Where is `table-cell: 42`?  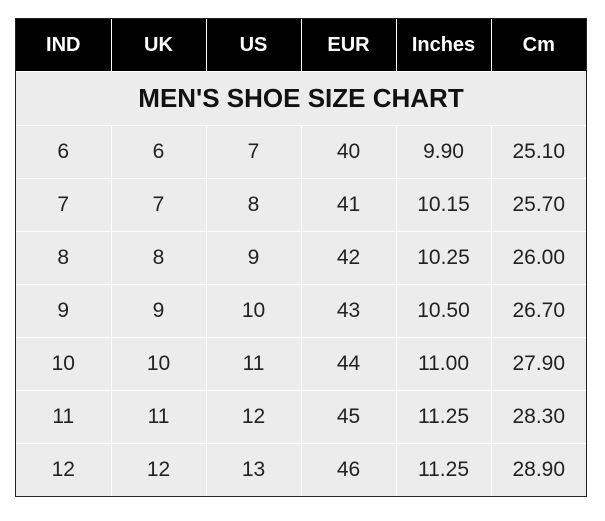 table-cell: 42 is located at coordinates (349, 258).